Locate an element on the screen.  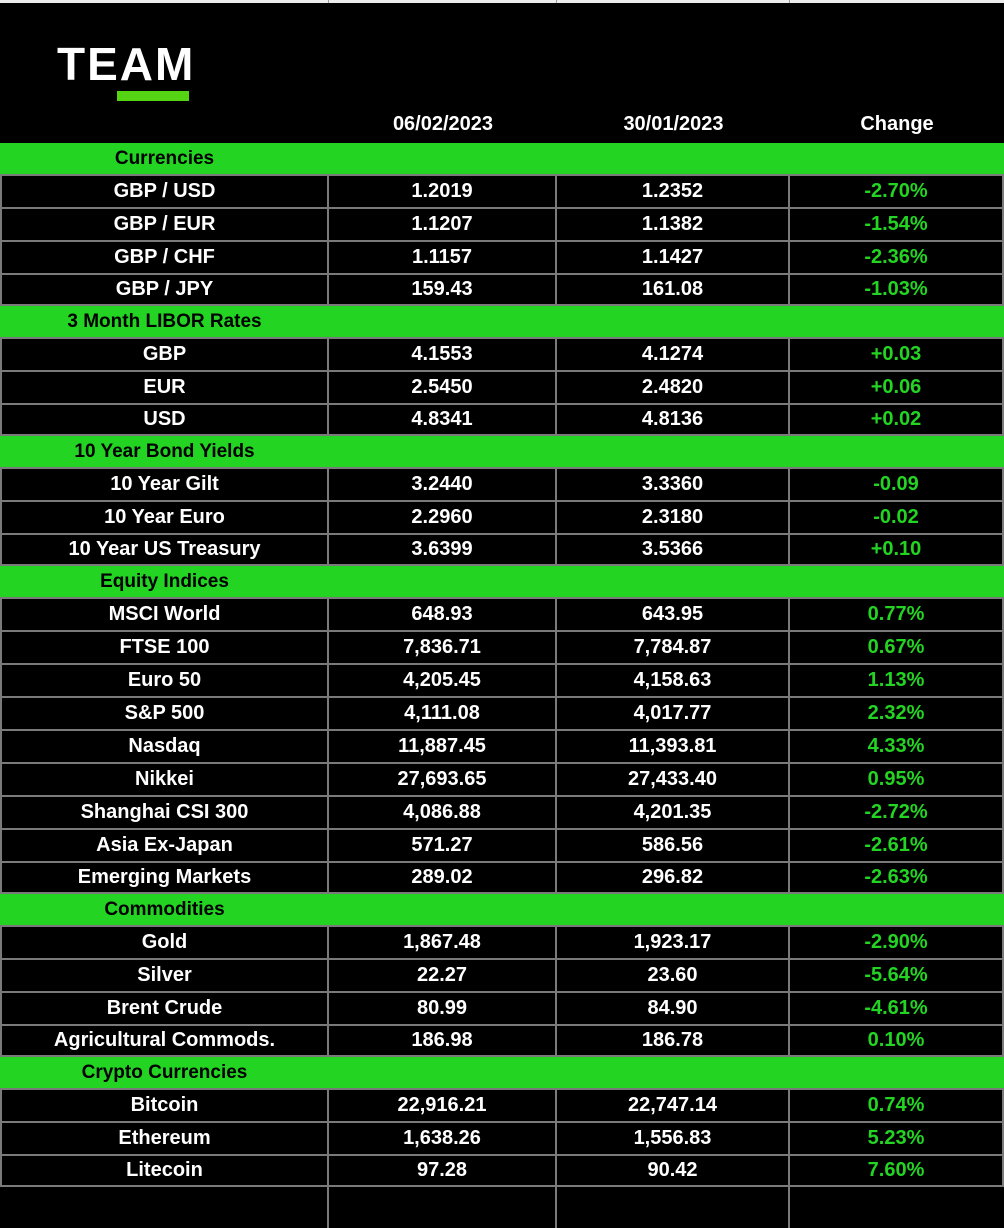
table-row-gold: Gold 1,867.48 1,923.17 -2.90% is located at coordinates (502, 941).